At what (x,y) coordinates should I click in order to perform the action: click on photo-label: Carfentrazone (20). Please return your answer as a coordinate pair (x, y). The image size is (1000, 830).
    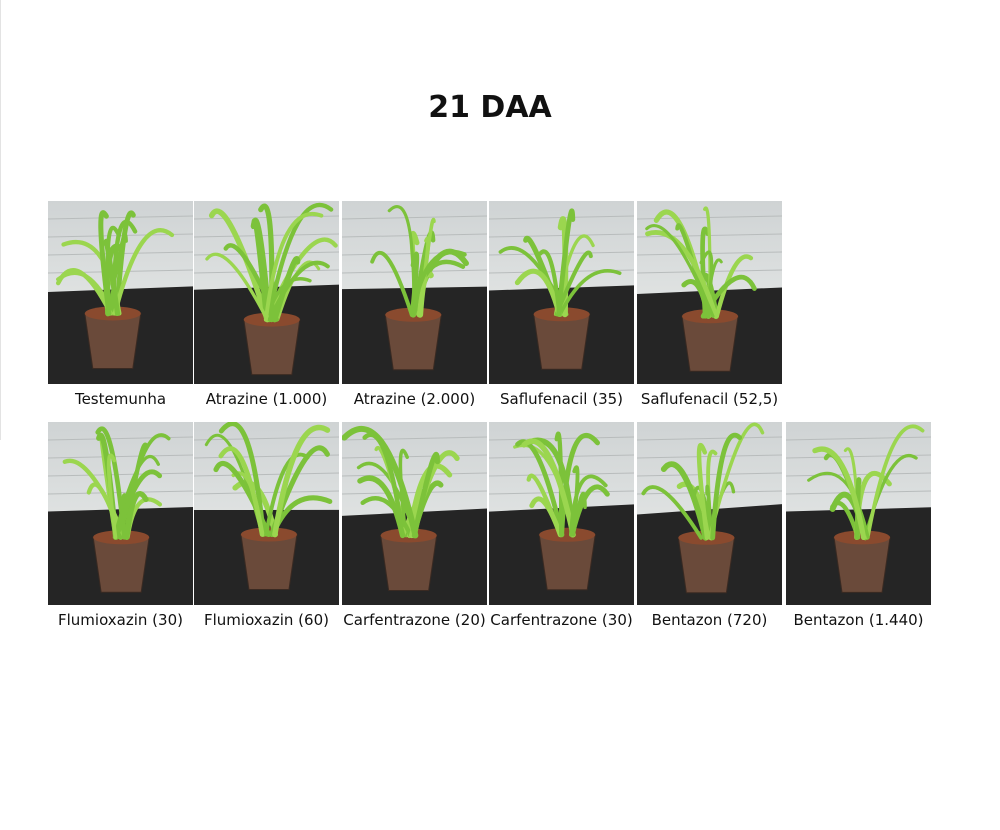
    Looking at the image, I should click on (414, 620).